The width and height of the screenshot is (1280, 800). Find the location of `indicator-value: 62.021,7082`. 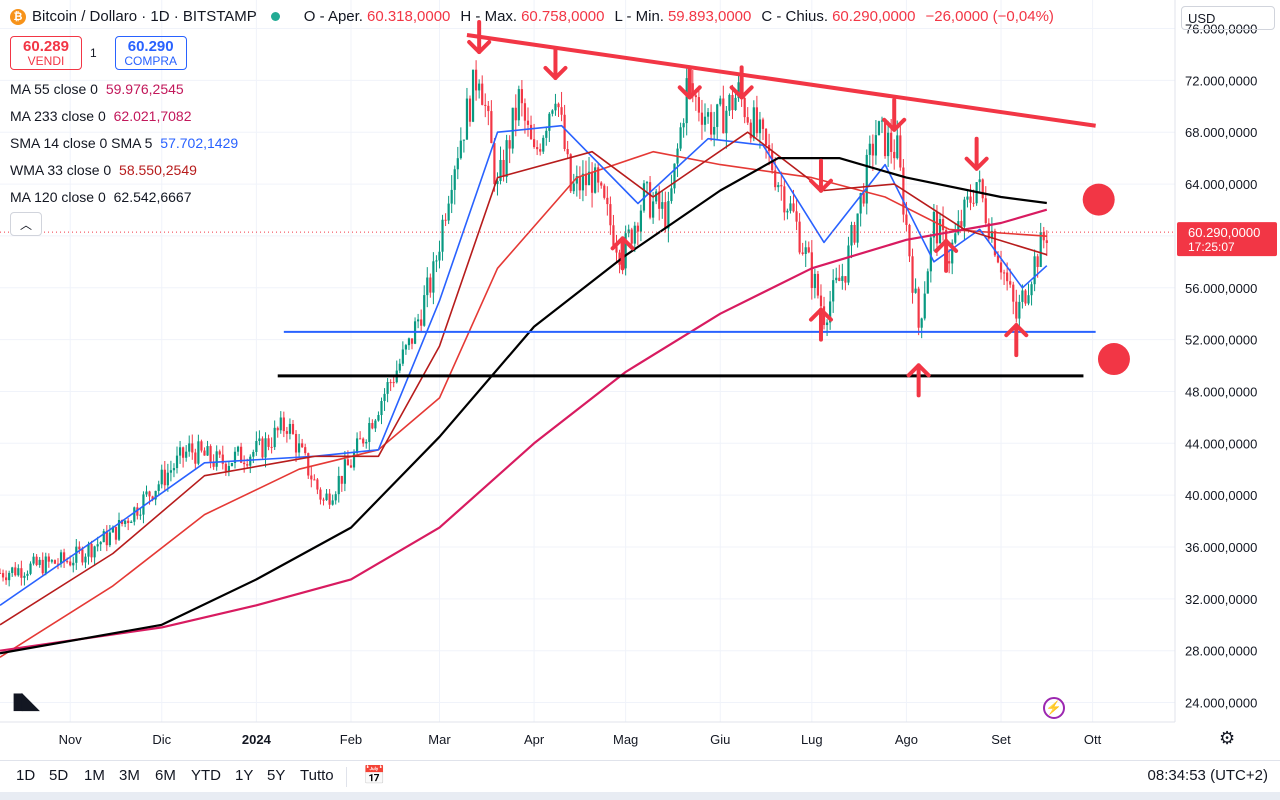

indicator-value: 62.021,7082 is located at coordinates (152, 116).